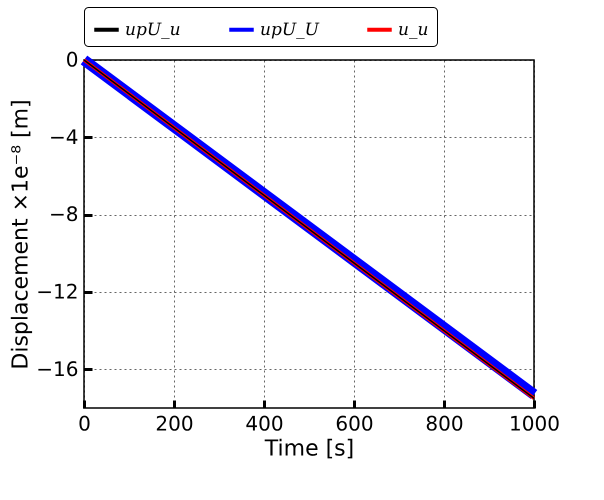 The image size is (604, 500). What do you see at coordinates (63, 214) in the screenshot?
I see `y-tick-label: −8` at bounding box center [63, 214].